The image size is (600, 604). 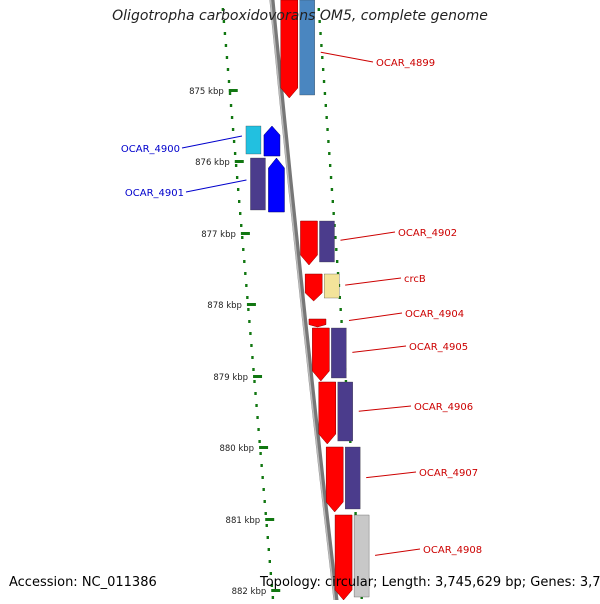 I want to click on ruler-tick-label: 880 kbp, so click(x=236, y=449).